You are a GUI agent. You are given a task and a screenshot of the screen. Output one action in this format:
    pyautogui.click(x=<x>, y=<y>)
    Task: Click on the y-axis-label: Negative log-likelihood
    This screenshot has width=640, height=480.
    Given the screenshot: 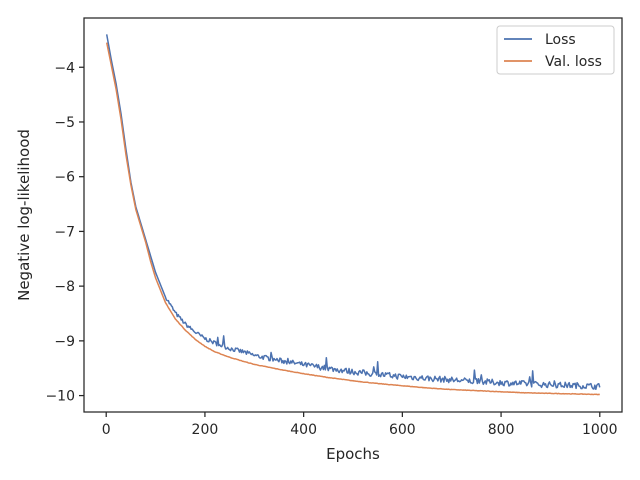 What is the action you would take?
    pyautogui.click(x=24, y=215)
    